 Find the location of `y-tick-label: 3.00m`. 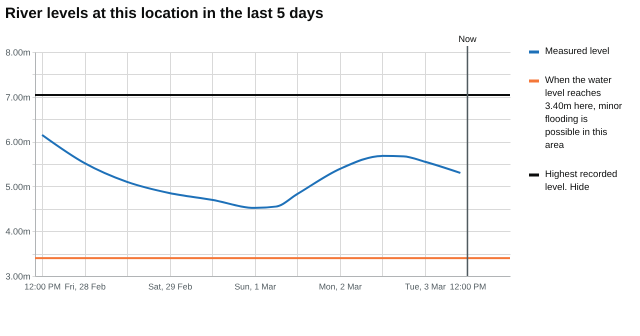

y-tick-label: 3.00m is located at coordinates (17, 277).